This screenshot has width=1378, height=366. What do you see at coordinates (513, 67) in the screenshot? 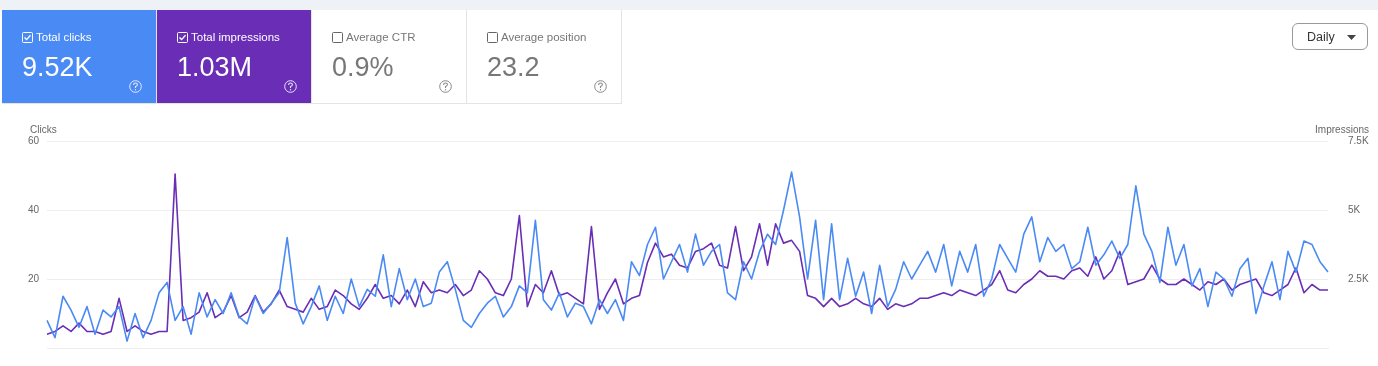
I see `text: 23.2` at bounding box center [513, 67].